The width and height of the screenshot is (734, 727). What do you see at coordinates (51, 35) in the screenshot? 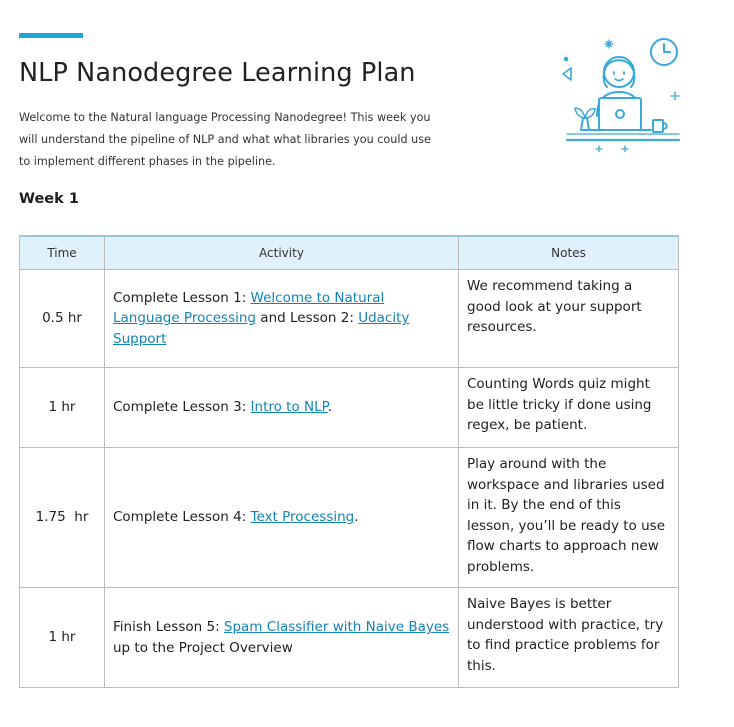
I see `accent-bar` at bounding box center [51, 35].